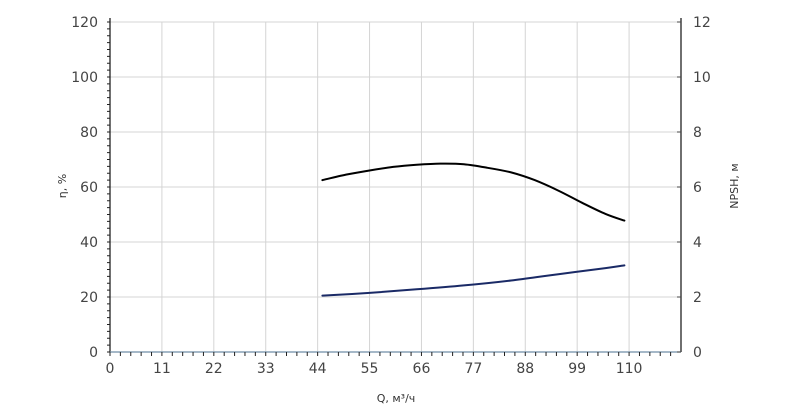 This screenshot has width=800, height=408. What do you see at coordinates (422, 369) in the screenshot?
I see `x-tick-label: 66` at bounding box center [422, 369].